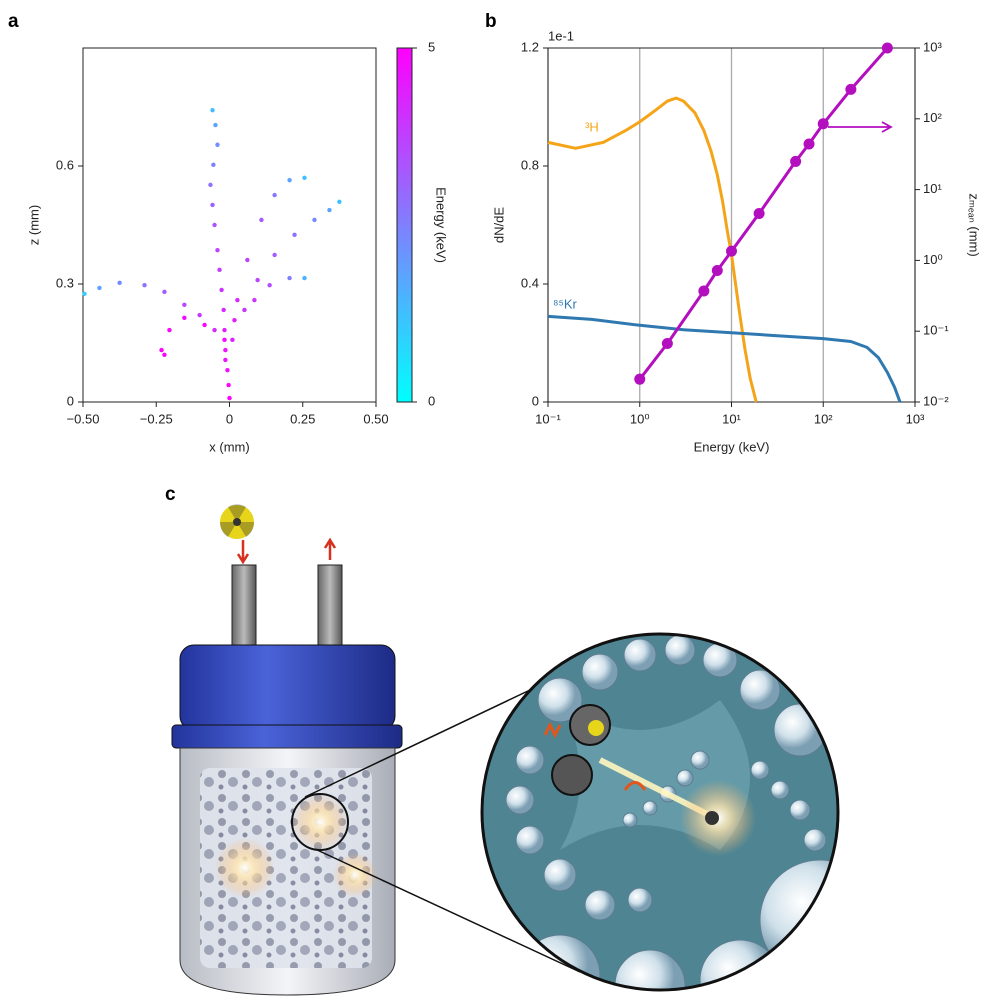  Describe the element at coordinates (33, 225) in the screenshot. I see `y-axis-label: z (mm)` at that location.